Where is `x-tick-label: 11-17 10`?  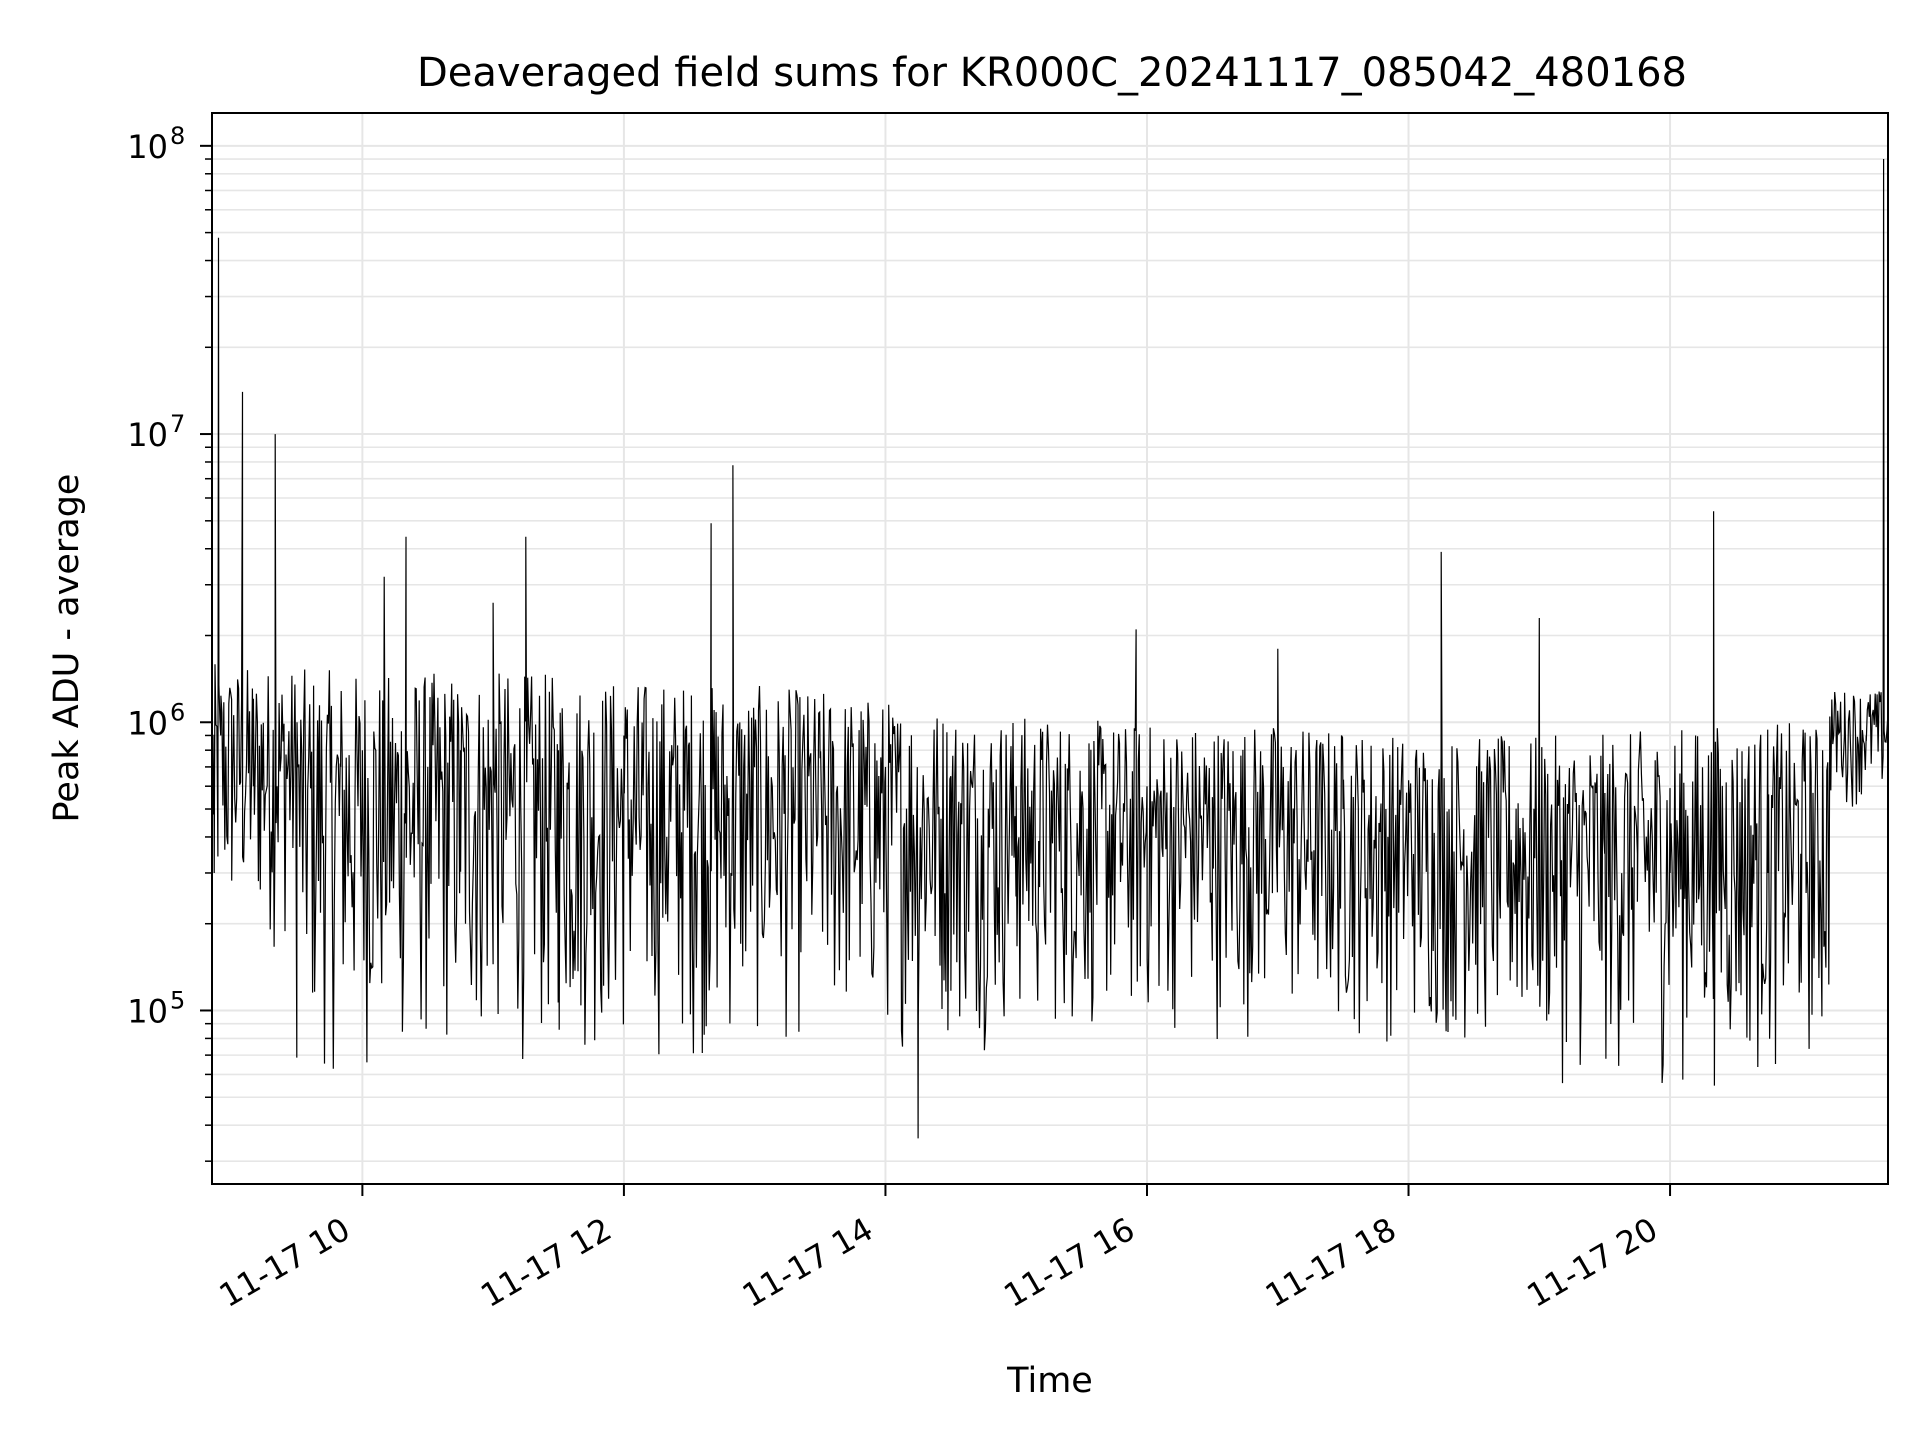 x-tick-label: 11-17 10 is located at coordinates (285, 1262).